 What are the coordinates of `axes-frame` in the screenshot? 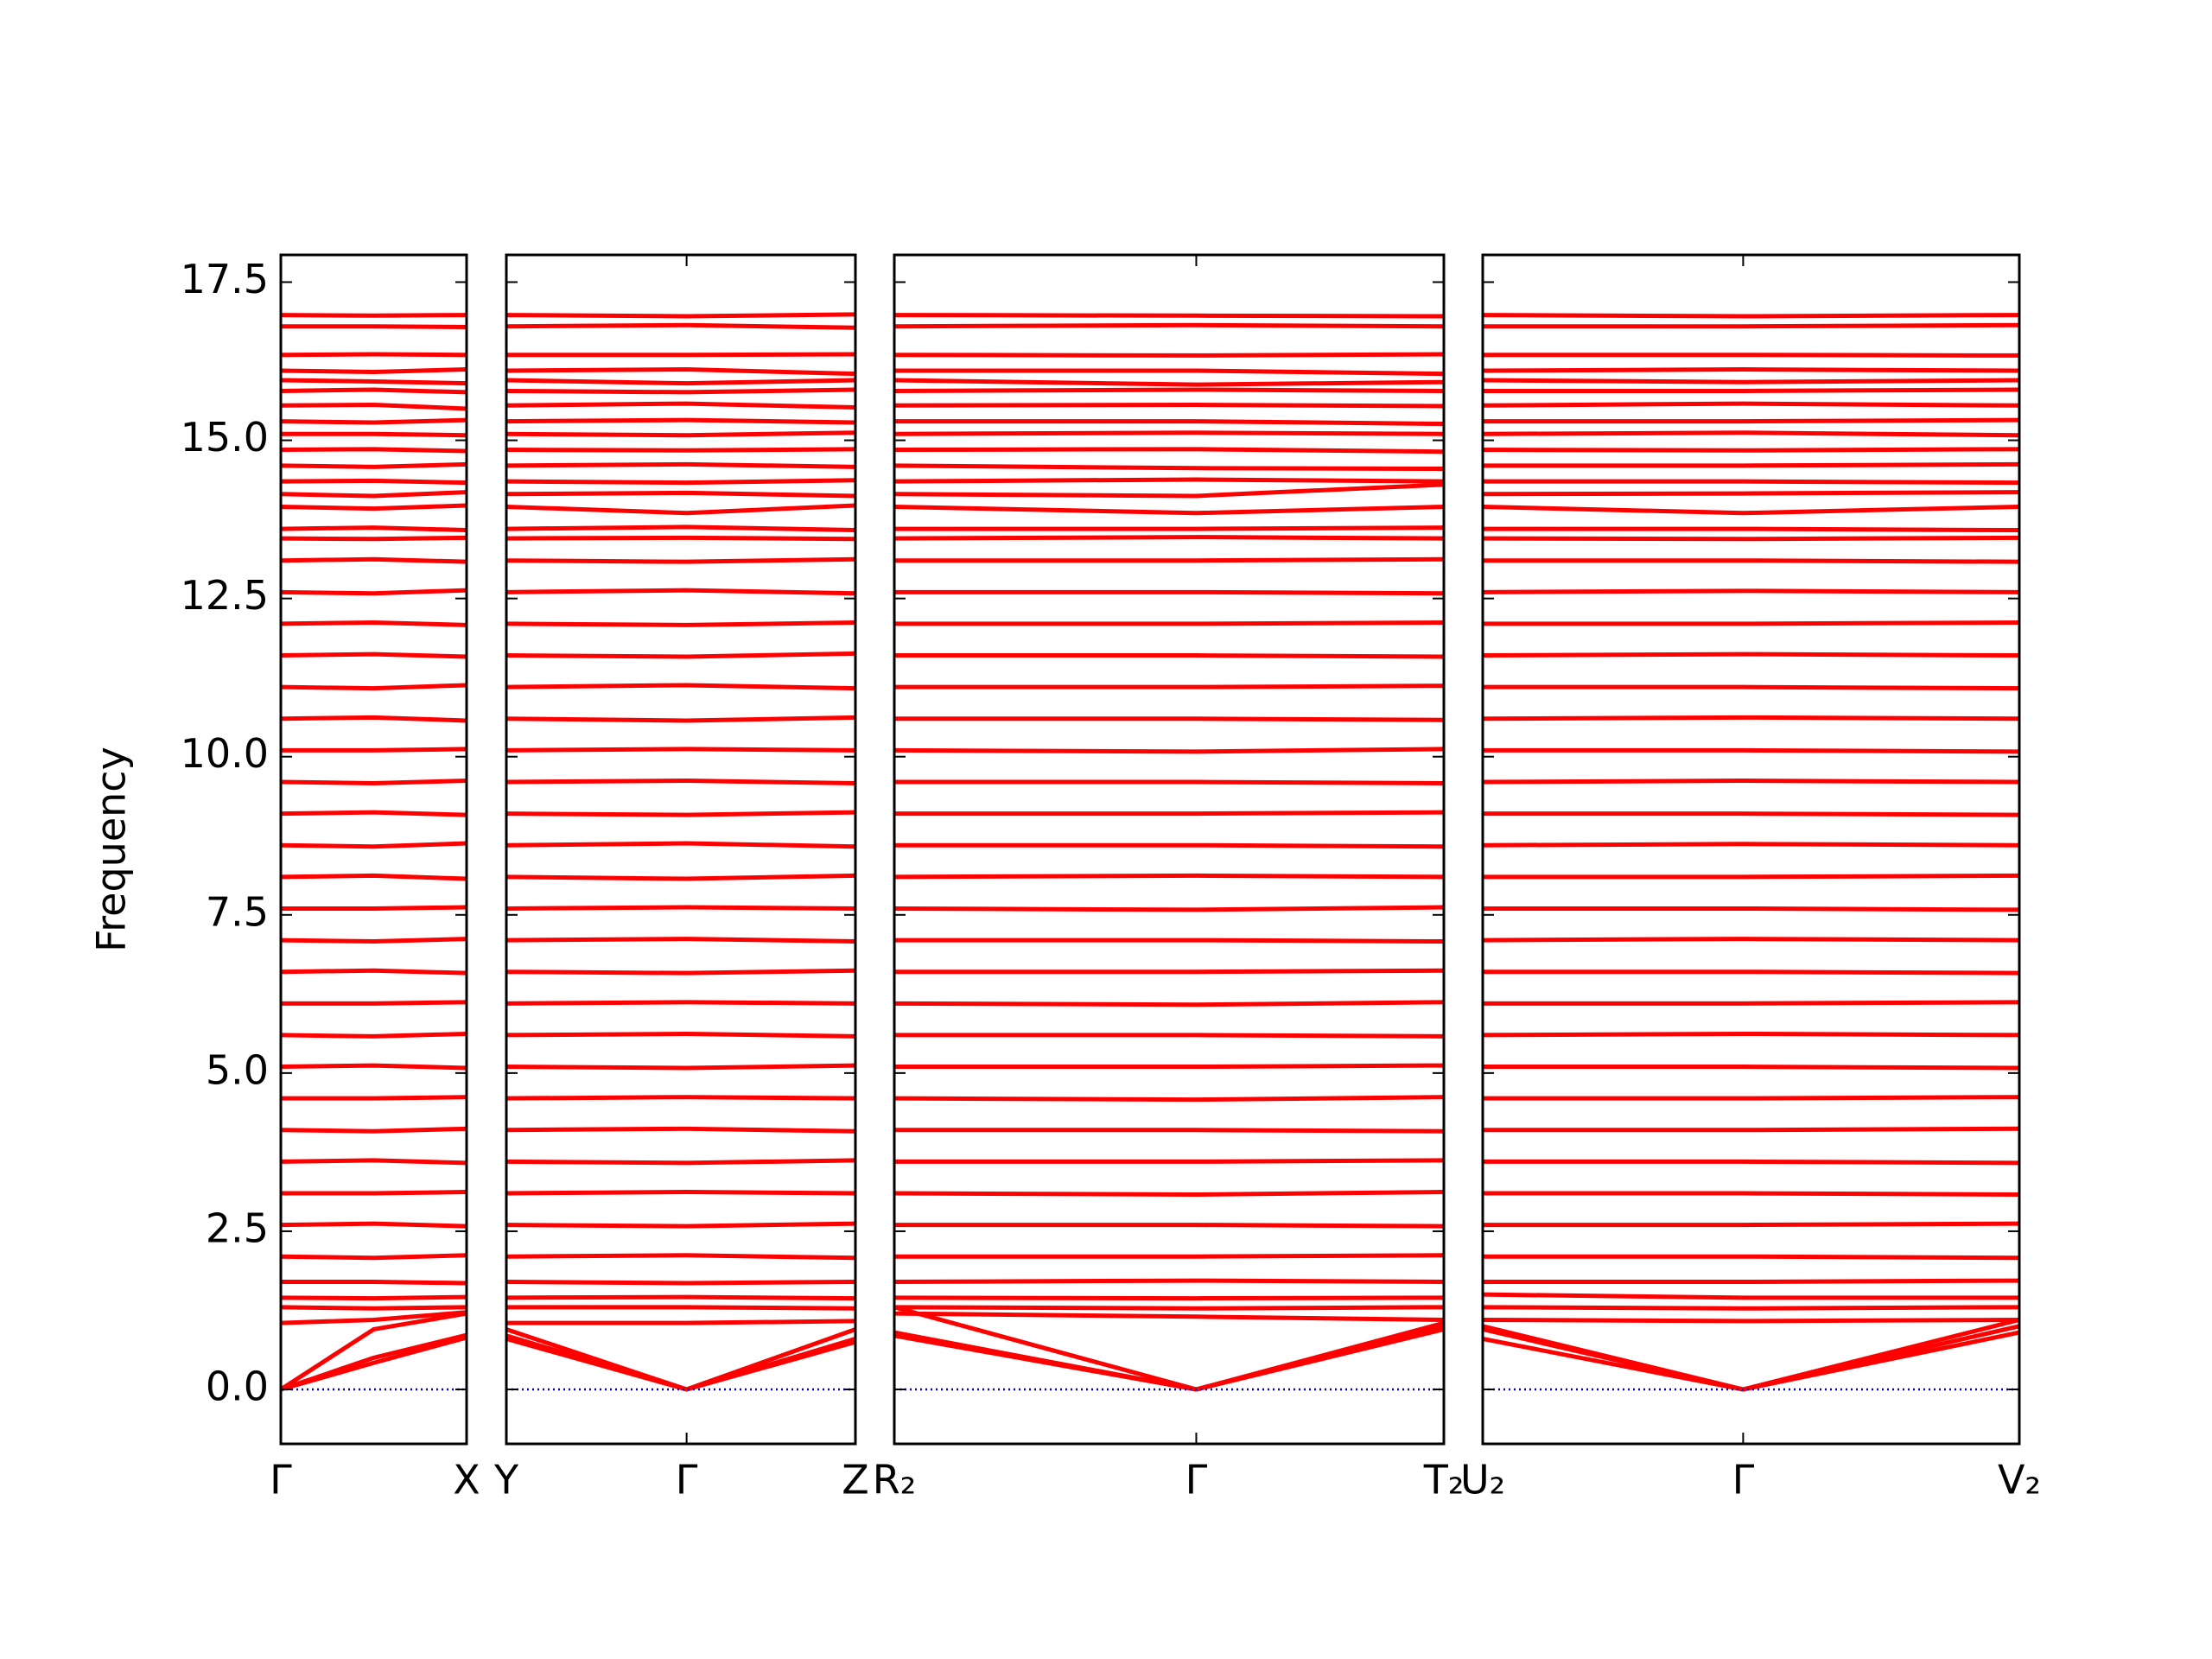 It's located at (373, 849).